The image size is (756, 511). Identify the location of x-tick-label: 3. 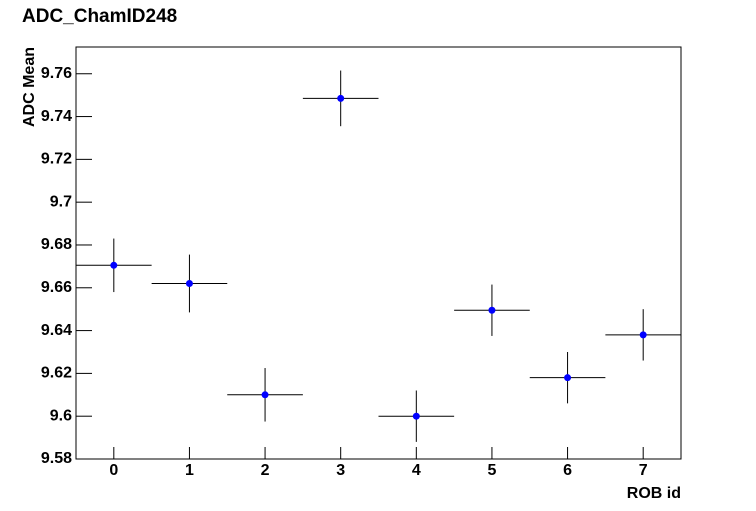
(340, 470).